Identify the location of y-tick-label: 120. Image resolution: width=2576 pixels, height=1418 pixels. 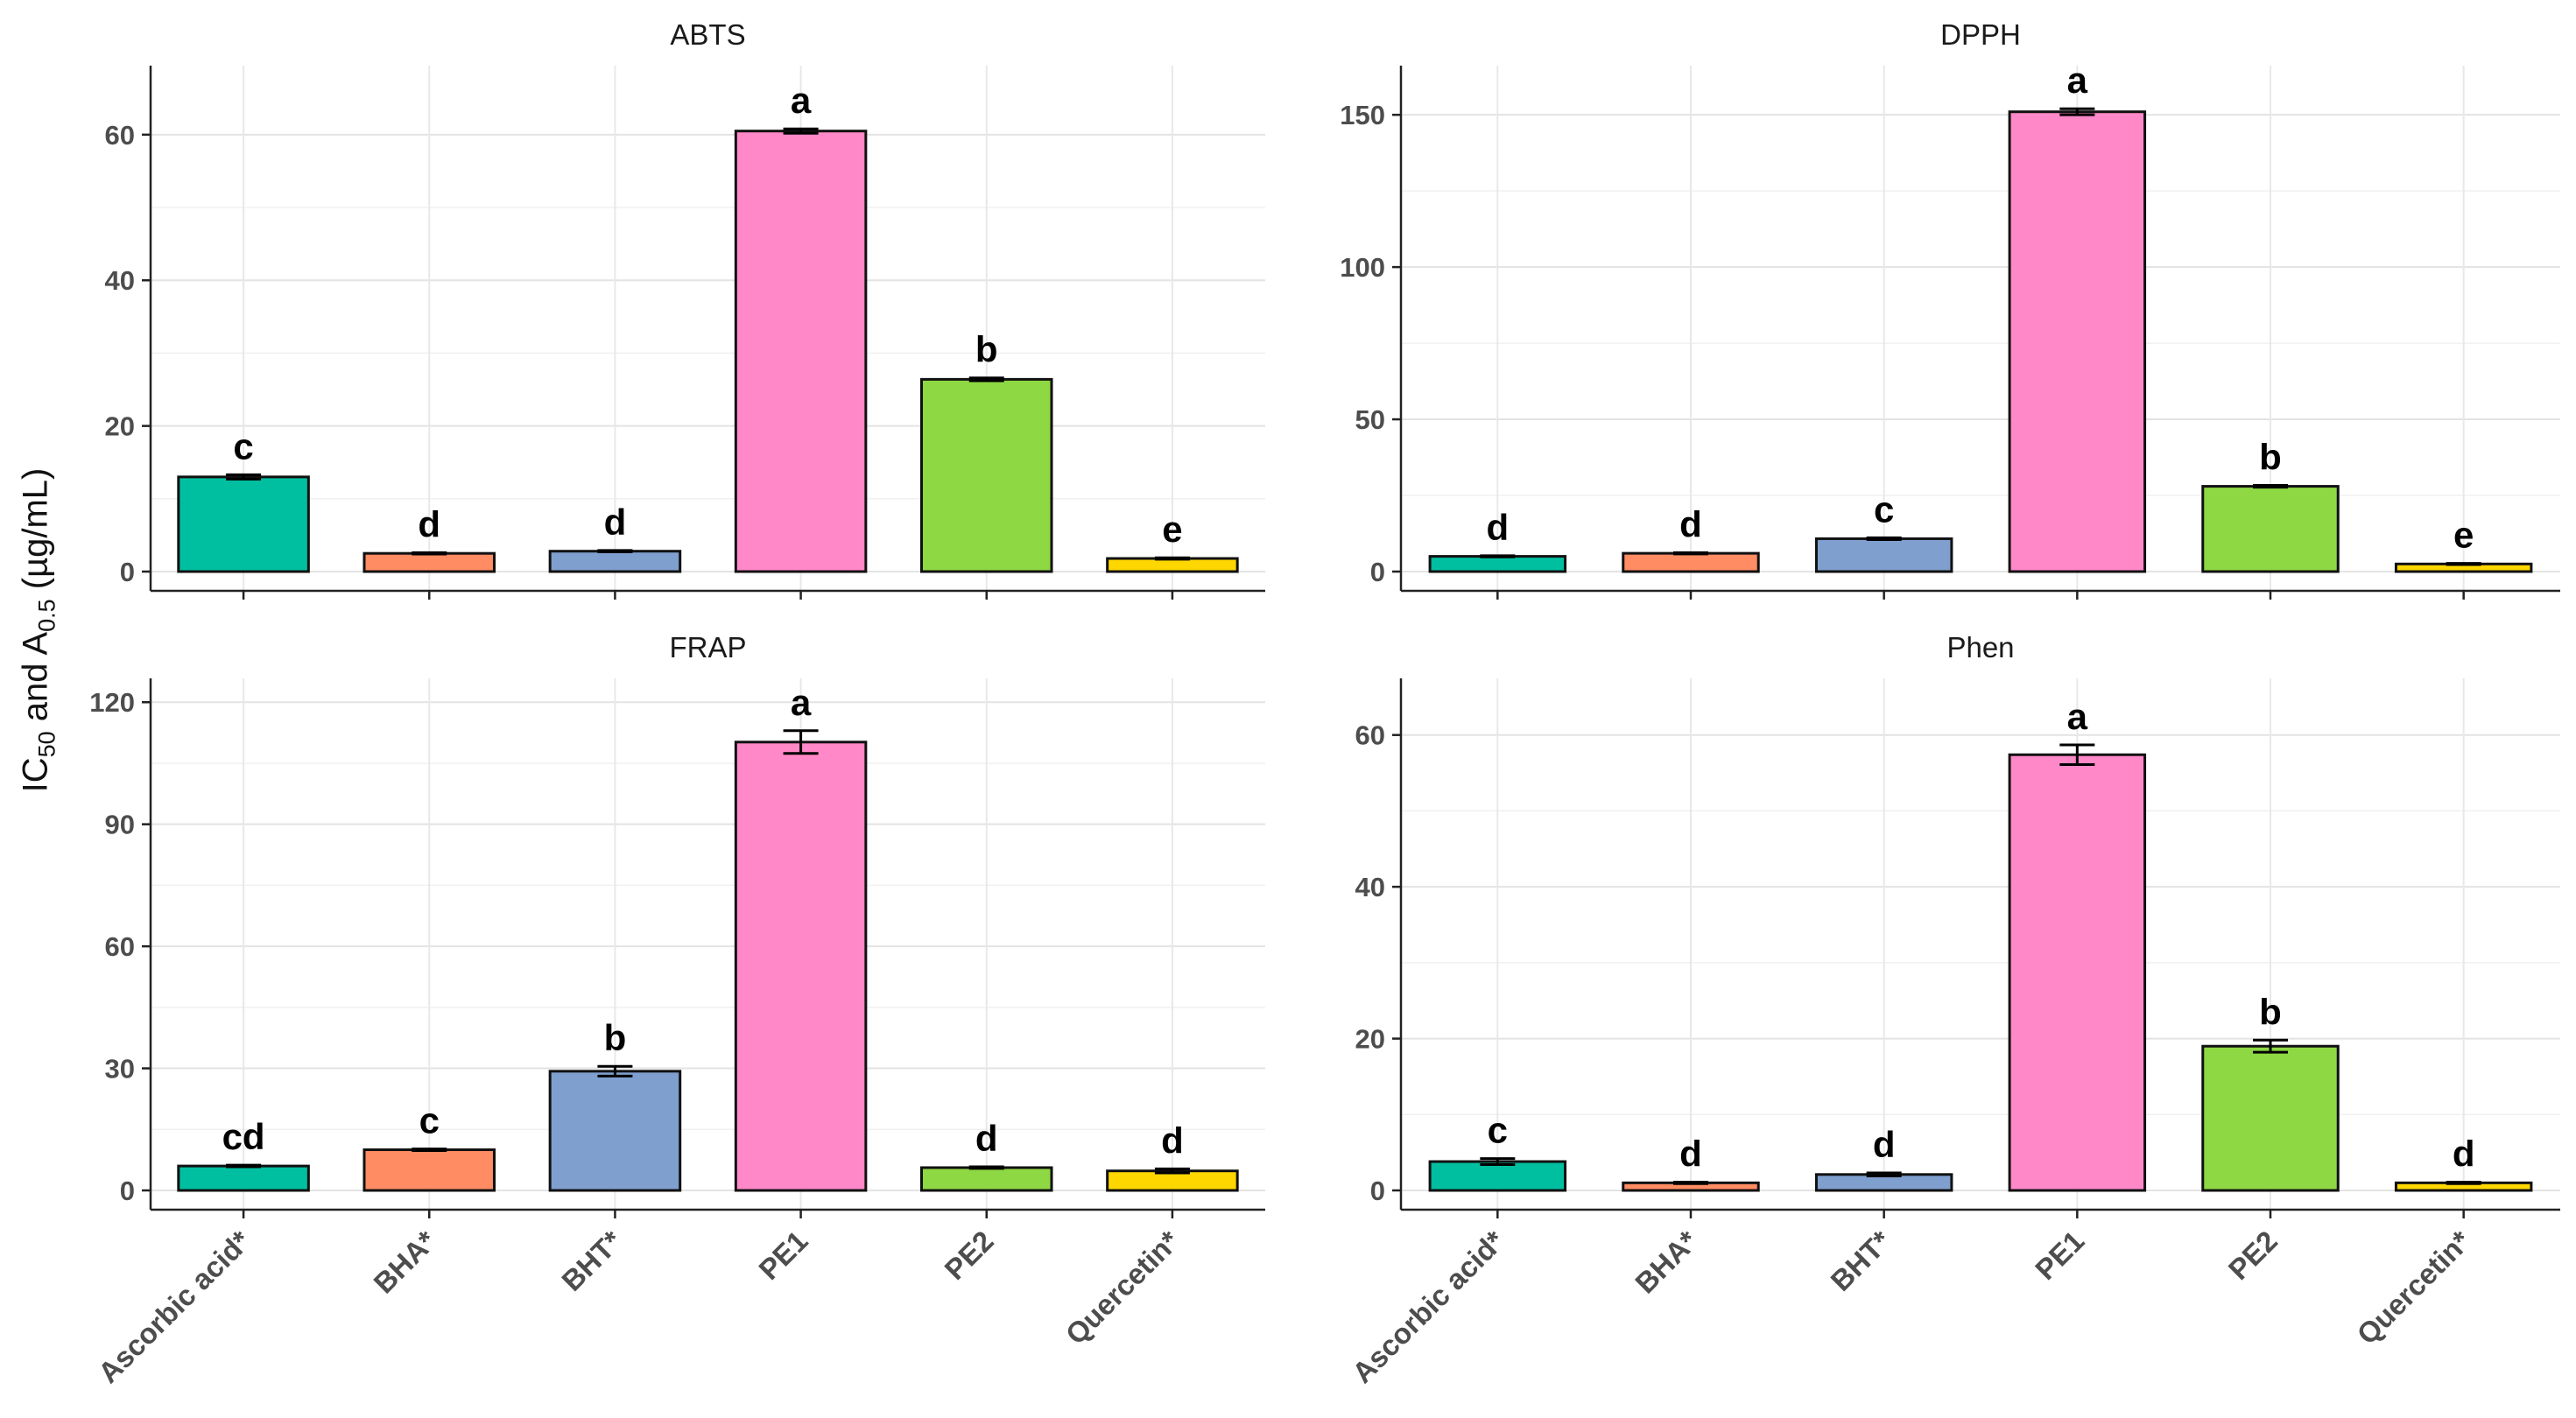
(112, 702).